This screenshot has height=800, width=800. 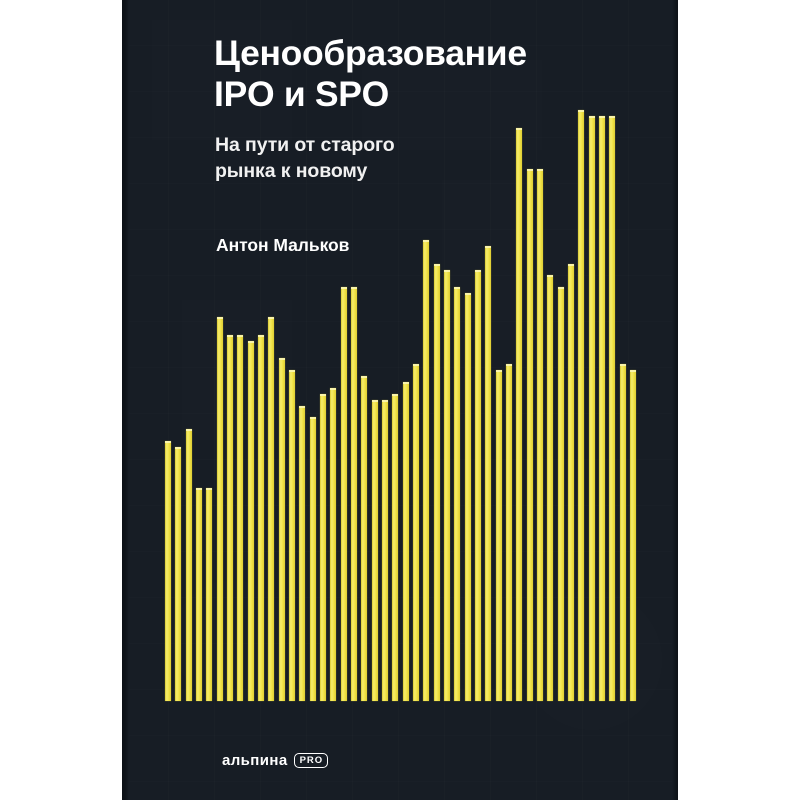 What do you see at coordinates (291, 171) in the screenshot?
I see `subtitle-line-2: рынка к новому` at bounding box center [291, 171].